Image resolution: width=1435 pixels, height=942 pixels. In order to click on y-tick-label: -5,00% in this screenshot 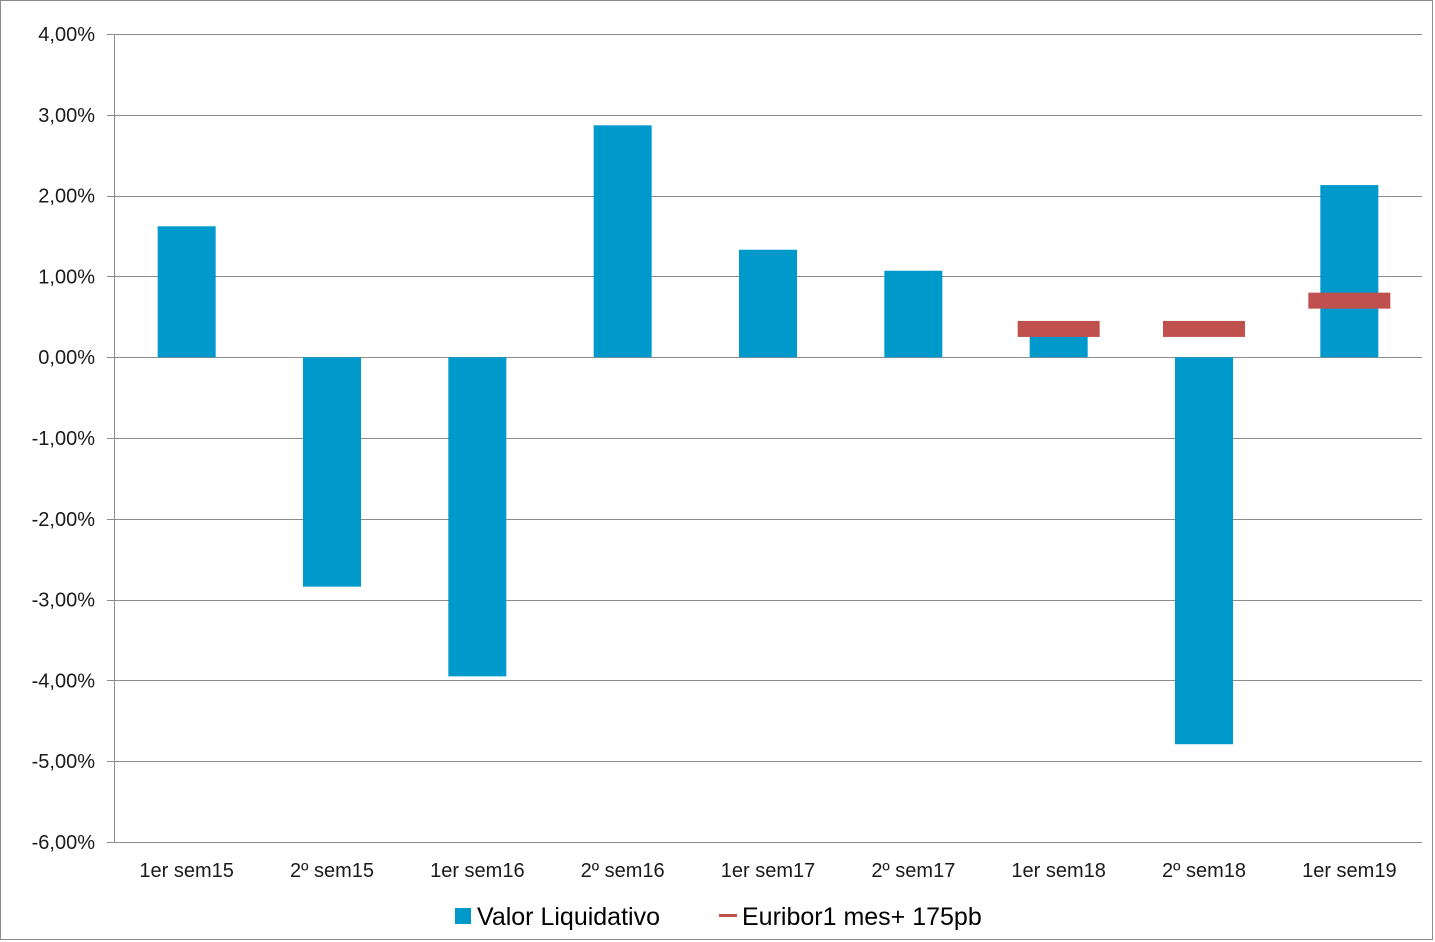, I will do `click(64, 762)`.